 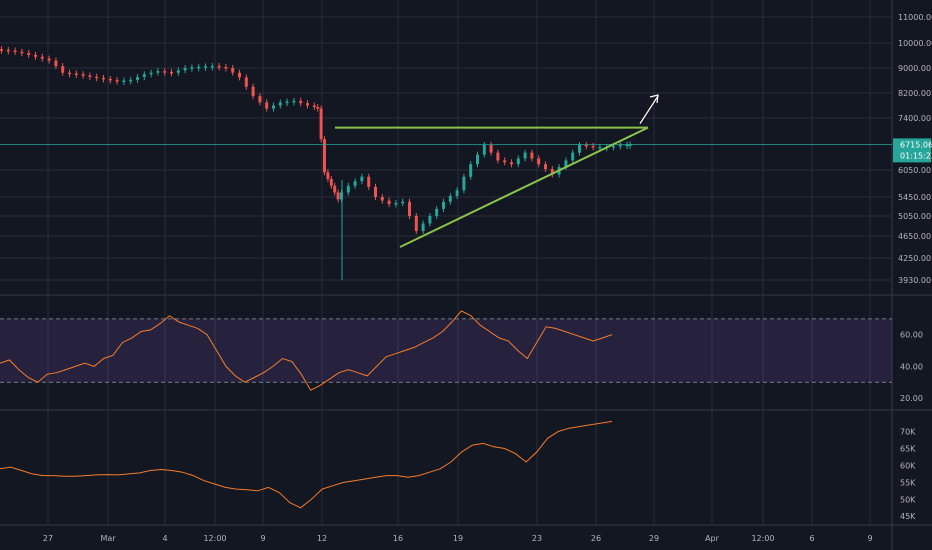 What do you see at coordinates (524, 187) in the screenshot?
I see `support-trendline` at bounding box center [524, 187].